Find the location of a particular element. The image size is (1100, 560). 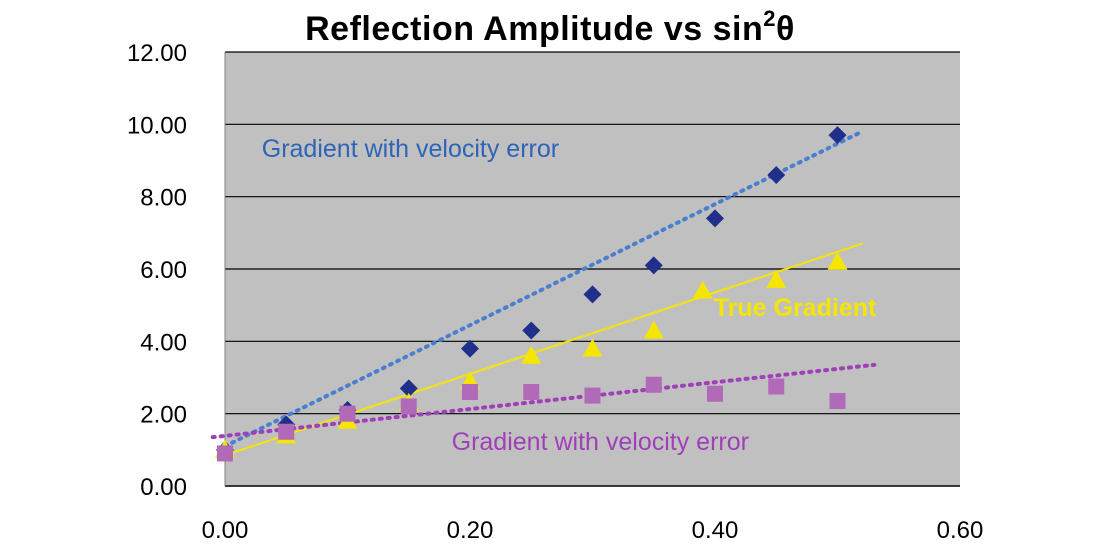

y-tick-label: 12.00 is located at coordinates (157, 53).